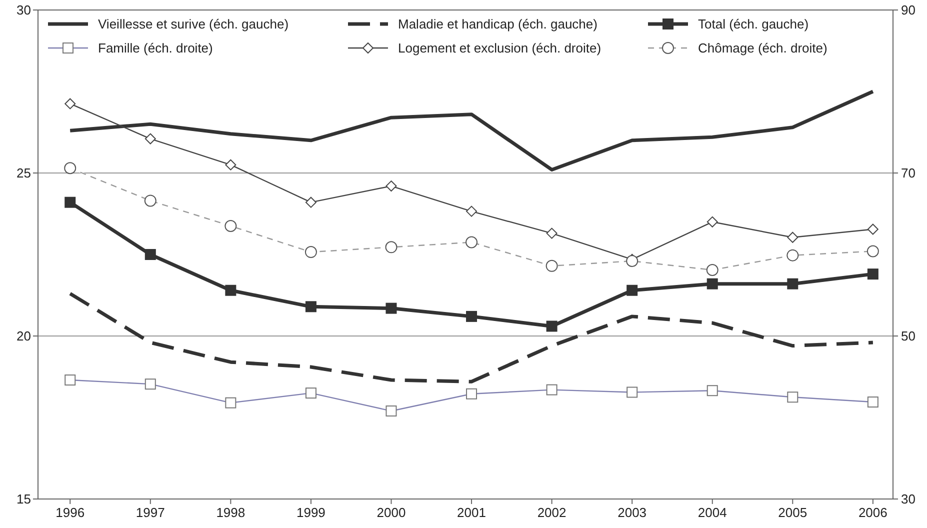 Image resolution: width=927 pixels, height=528 pixels. Describe the element at coordinates (70, 512) in the screenshot. I see `x-tick-label: 1996` at that location.